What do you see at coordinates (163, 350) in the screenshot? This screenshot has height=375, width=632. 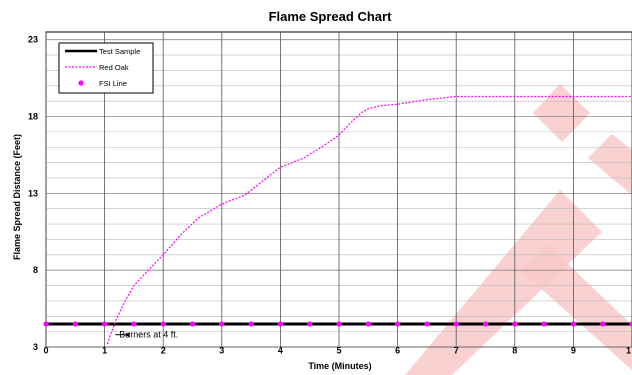 I see `x-tick-label: 2` at bounding box center [163, 350].